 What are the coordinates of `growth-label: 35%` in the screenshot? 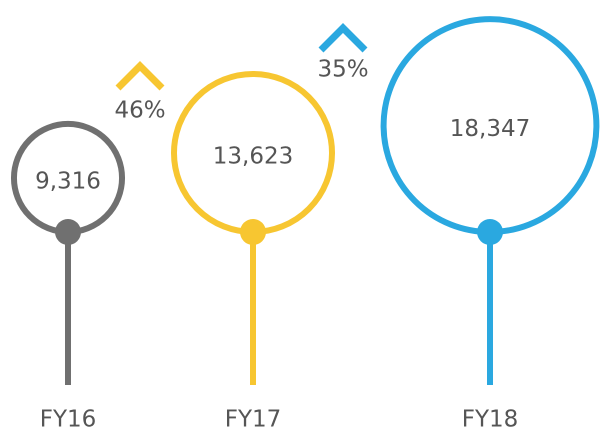 It's located at (342, 70).